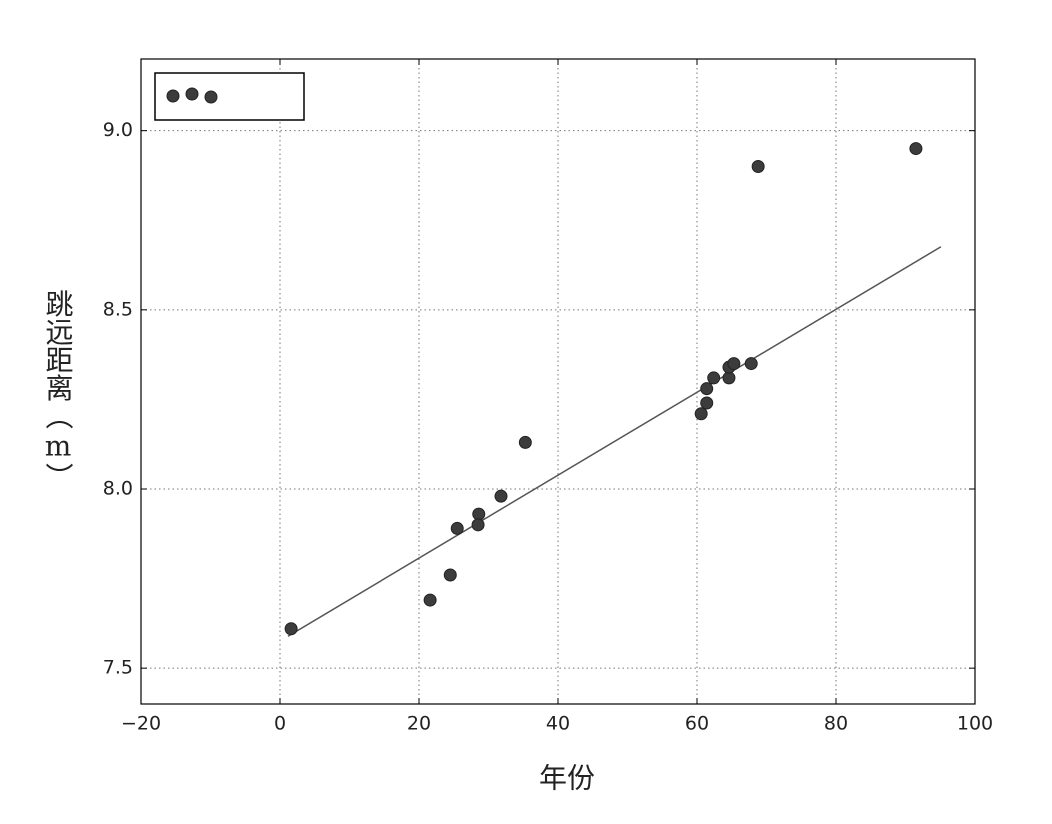 The image size is (1052, 824). What do you see at coordinates (697, 724) in the screenshot?
I see `x-tick-label: 60` at bounding box center [697, 724].